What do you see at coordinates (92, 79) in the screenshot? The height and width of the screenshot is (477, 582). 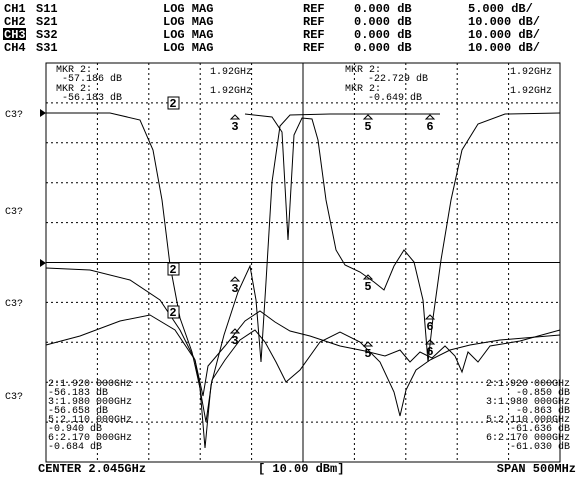 I see `marker-value: -57.186 dB` at bounding box center [92, 79].